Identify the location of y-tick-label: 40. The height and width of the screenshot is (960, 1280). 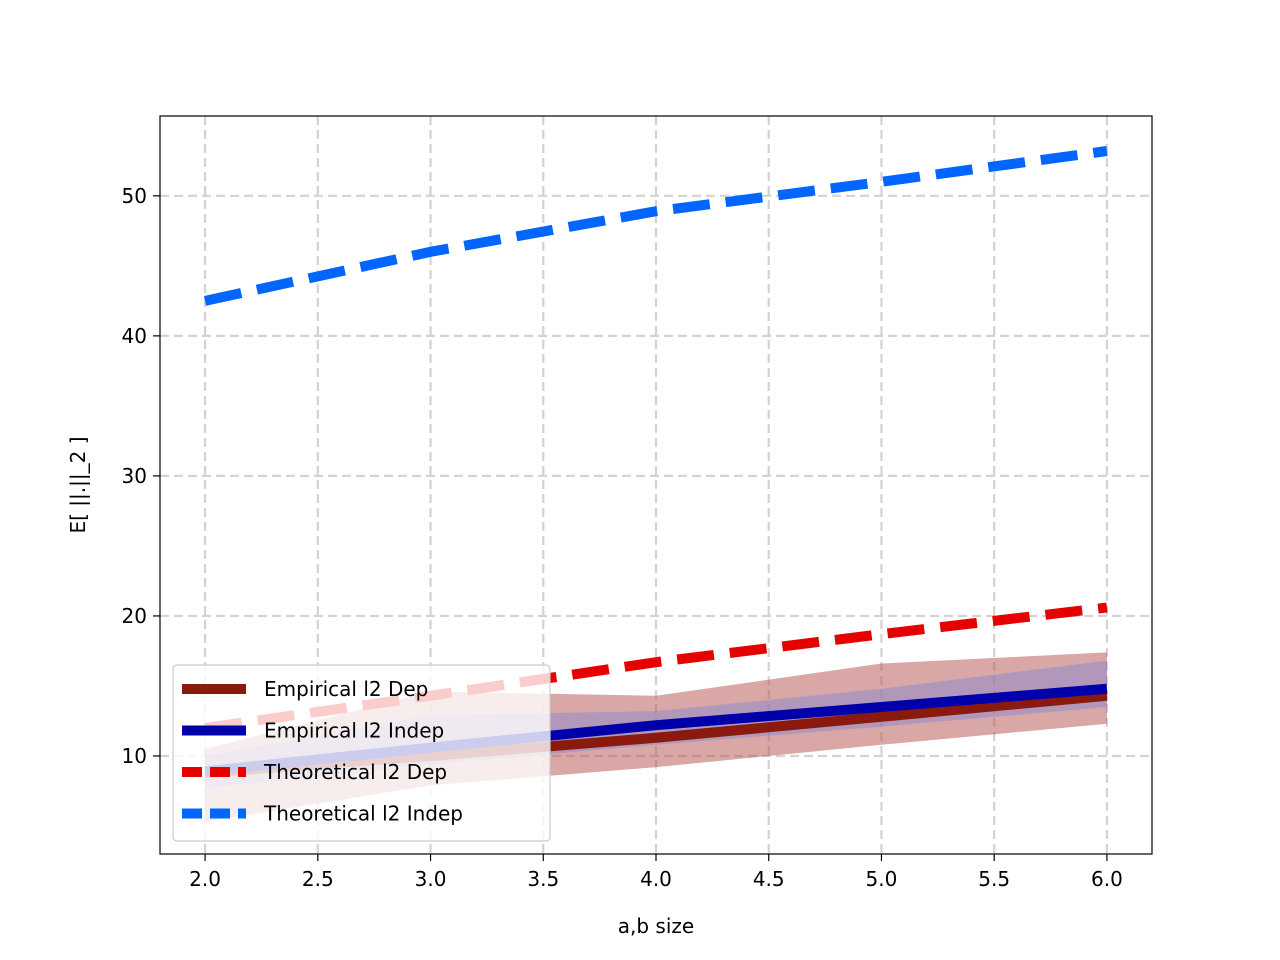
(134, 336).